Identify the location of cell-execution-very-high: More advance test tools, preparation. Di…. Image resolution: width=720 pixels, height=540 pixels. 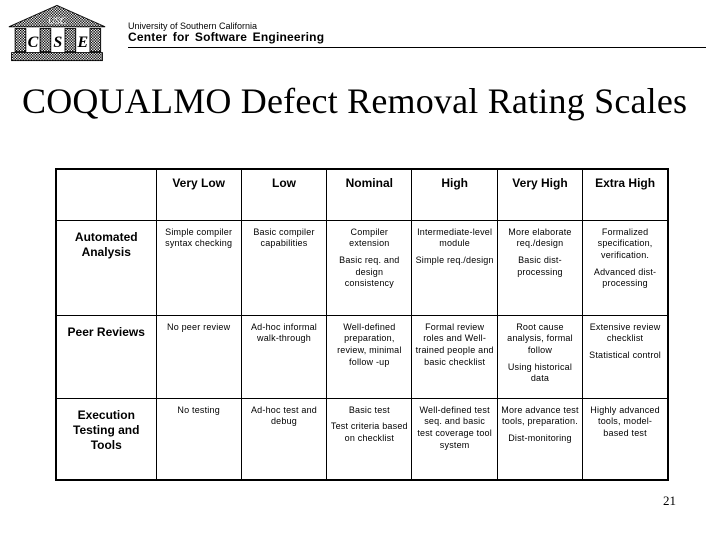
(540, 439).